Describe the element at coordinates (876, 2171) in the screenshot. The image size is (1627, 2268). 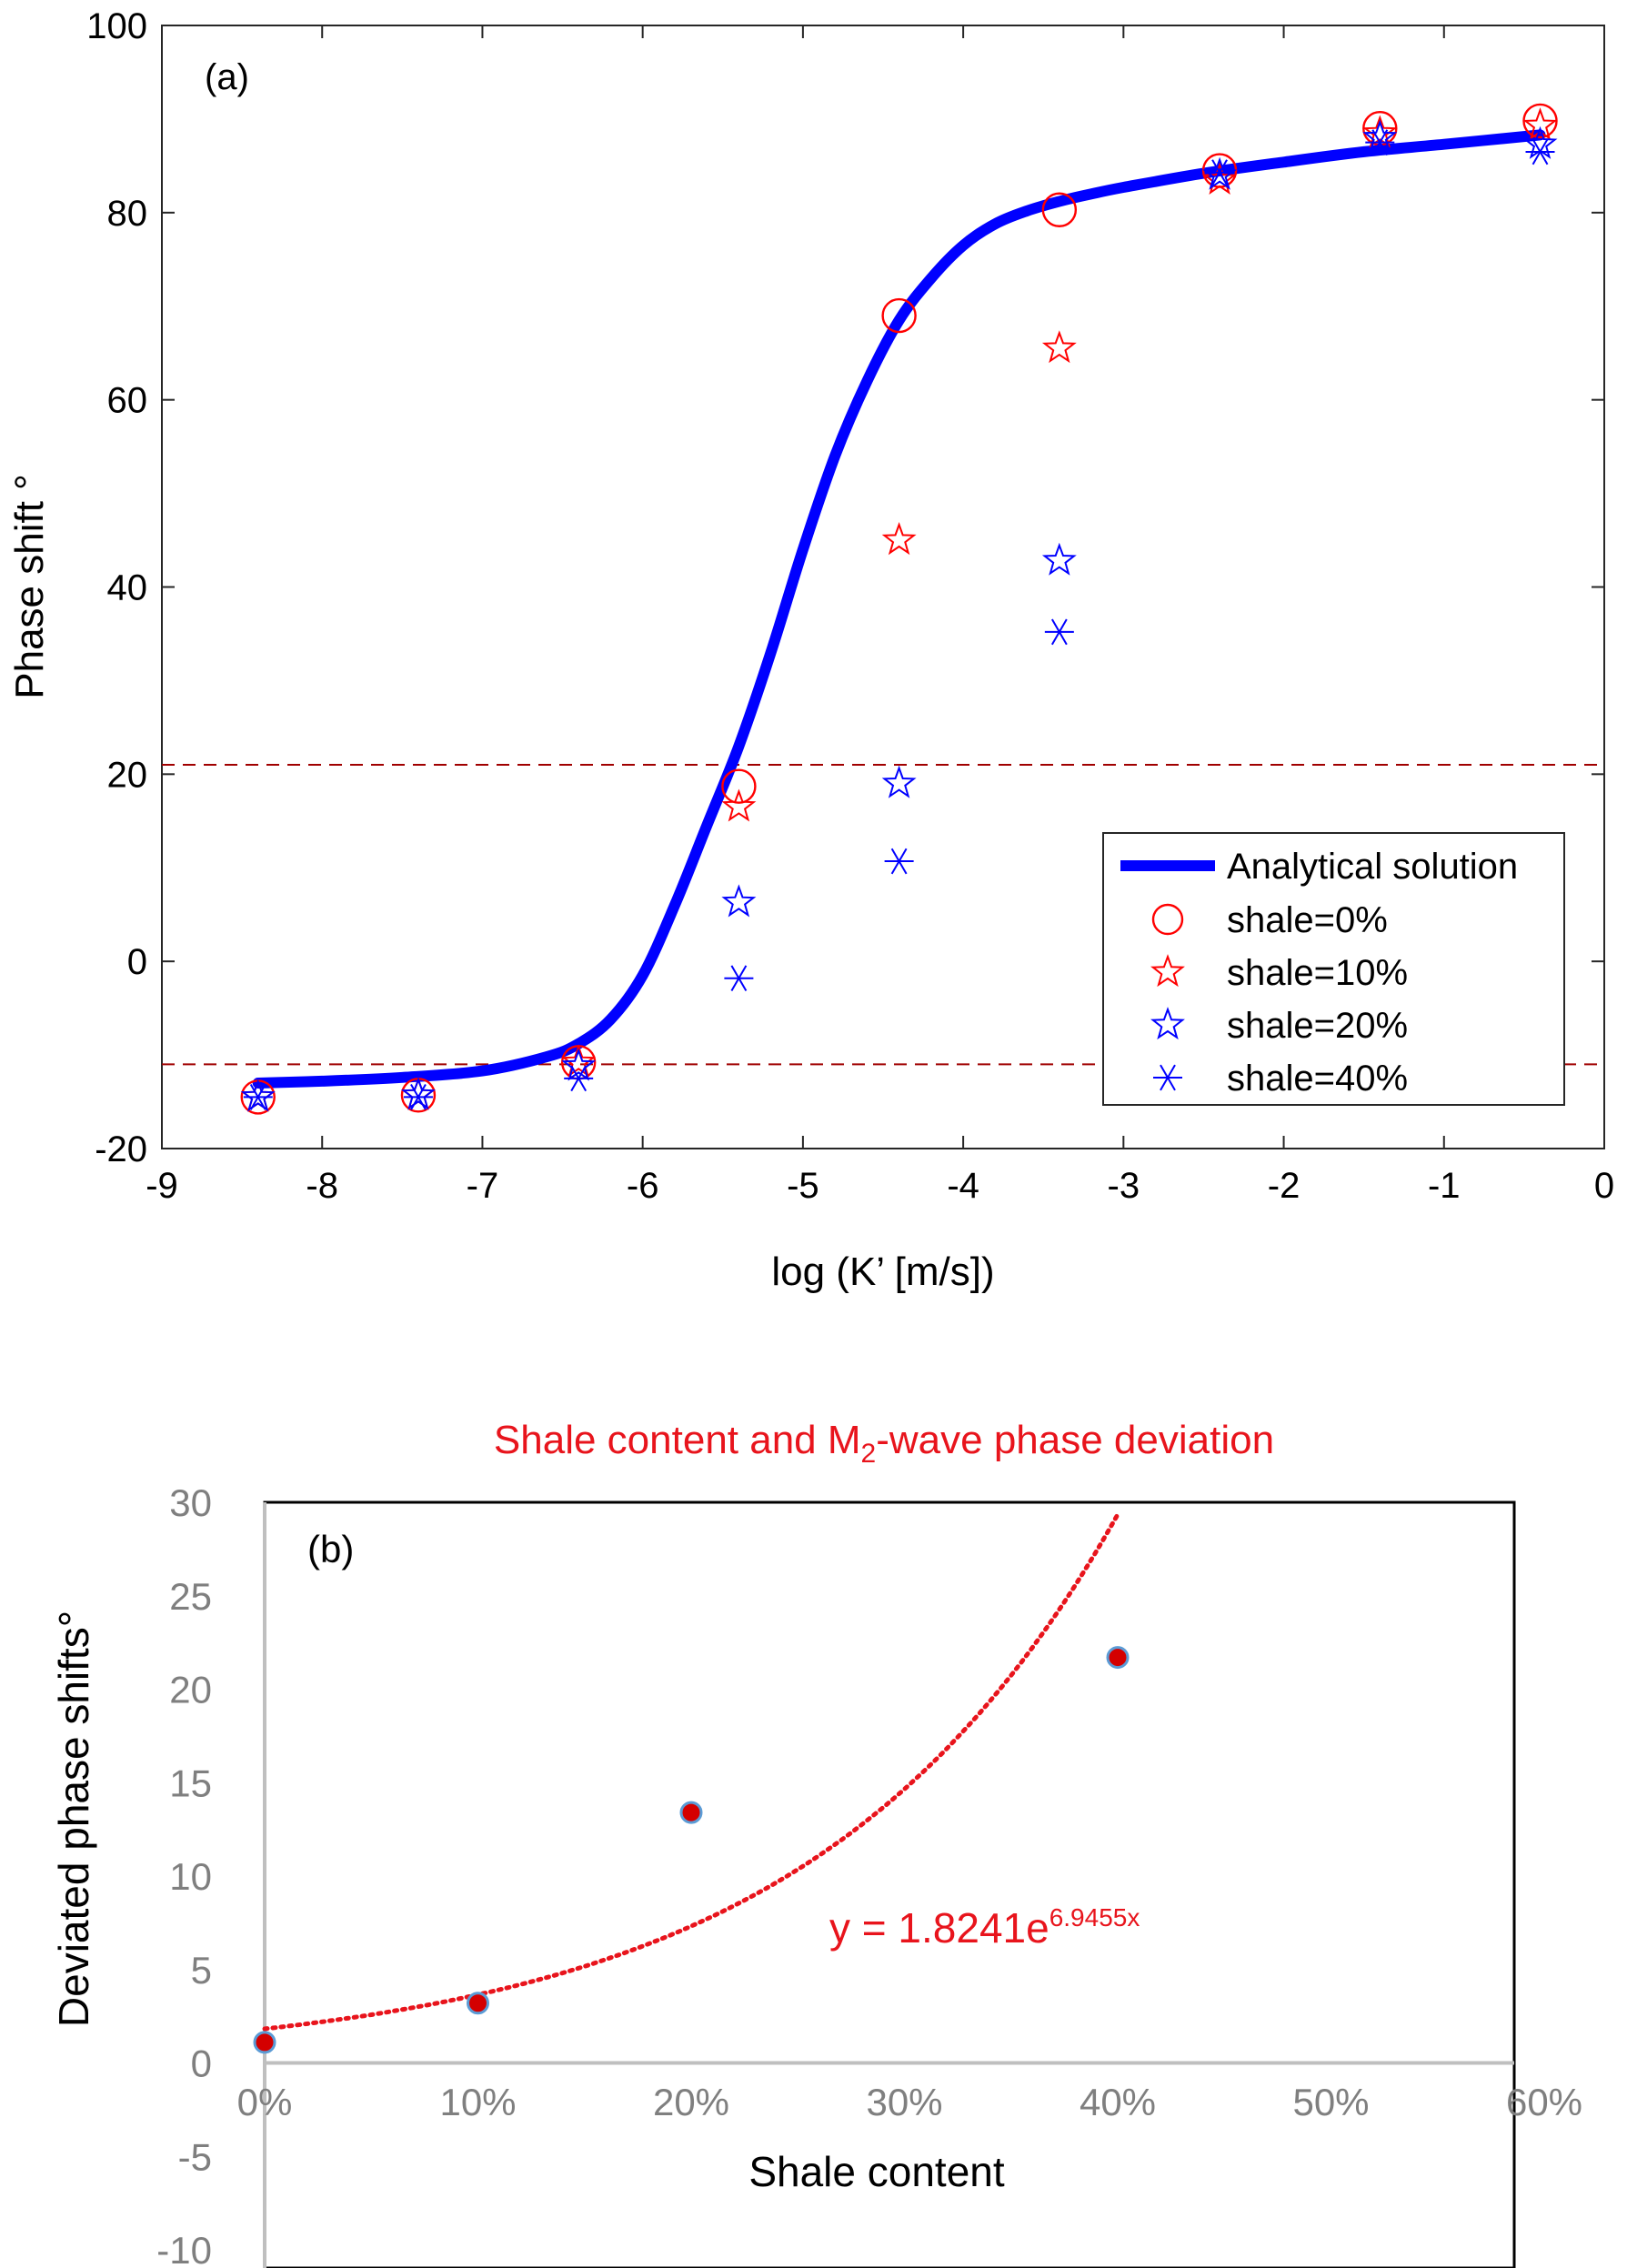
I see `panel-b-x-axis-label: Shale content` at that location.